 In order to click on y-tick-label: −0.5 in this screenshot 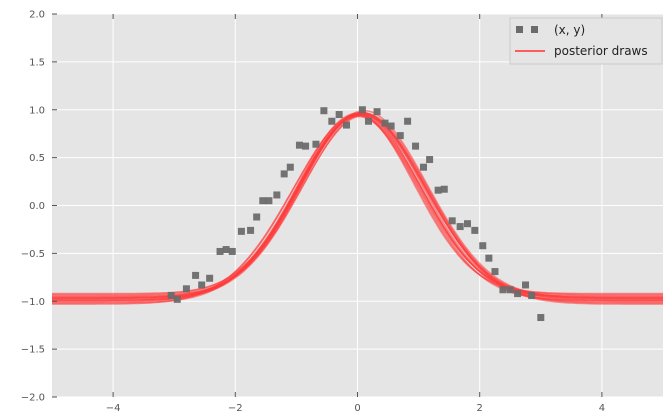, I will do `click(33, 254)`.